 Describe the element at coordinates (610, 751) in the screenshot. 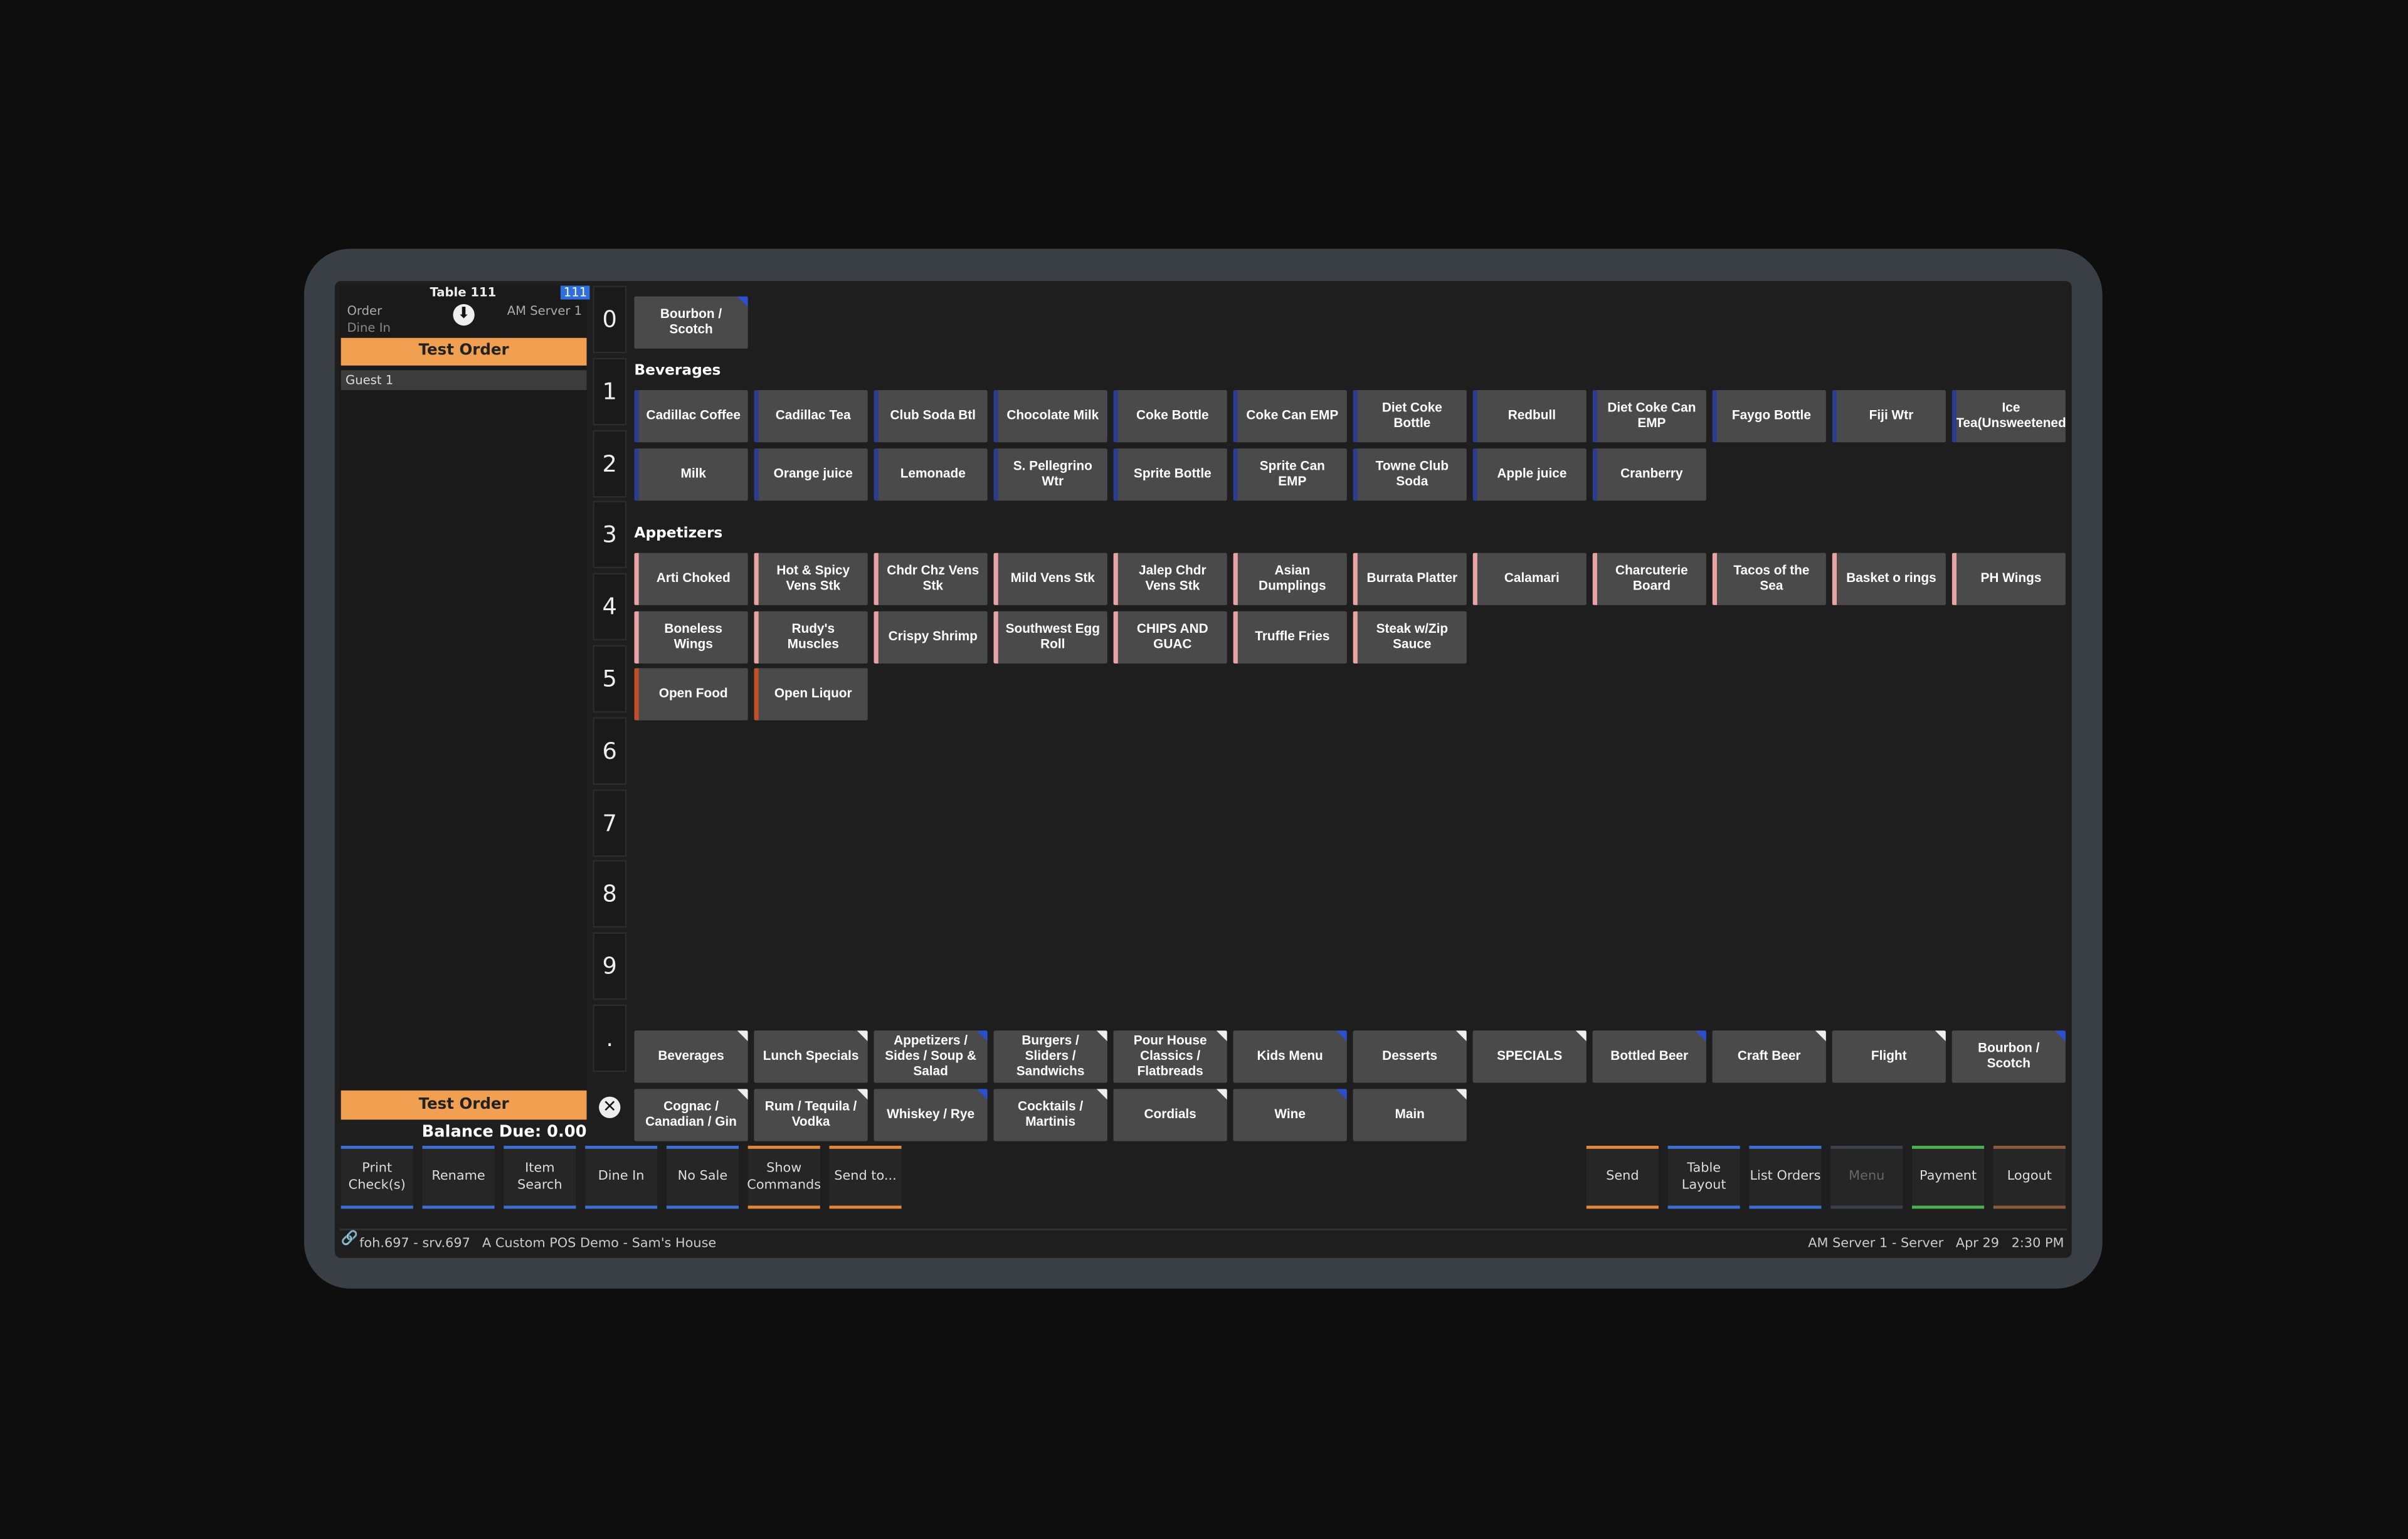

I see `numpad-key: 6` at that location.